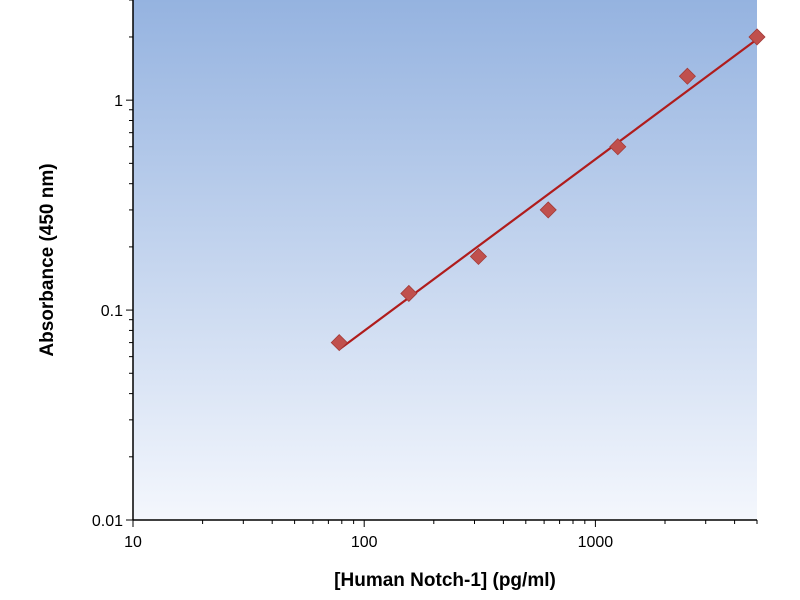  What do you see at coordinates (596, 542) in the screenshot?
I see `x-tick-label: 1000` at bounding box center [596, 542].